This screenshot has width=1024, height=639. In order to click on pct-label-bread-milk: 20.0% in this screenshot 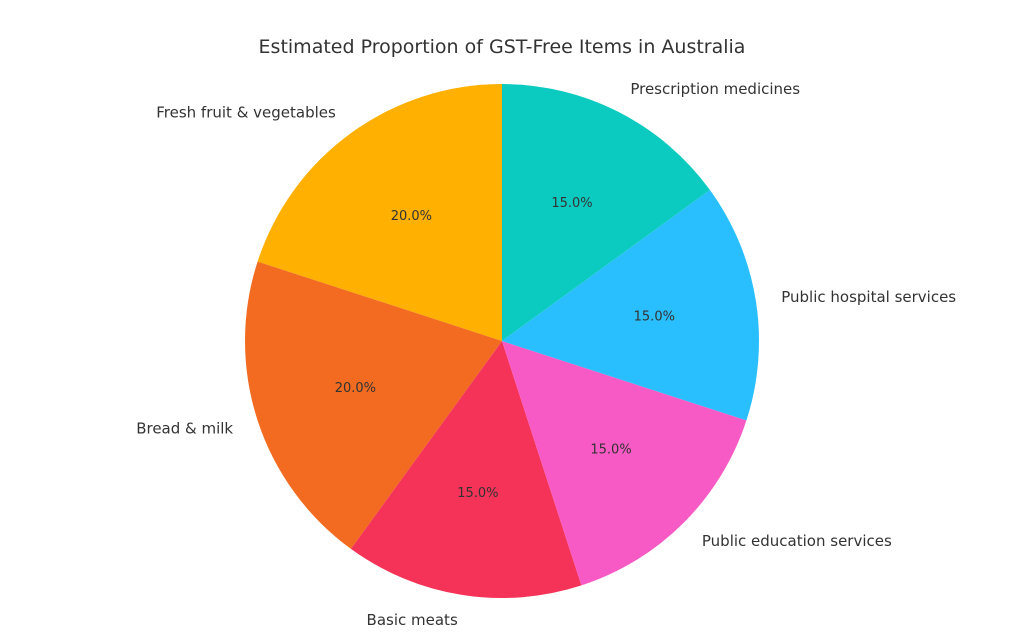, I will do `click(355, 388)`.